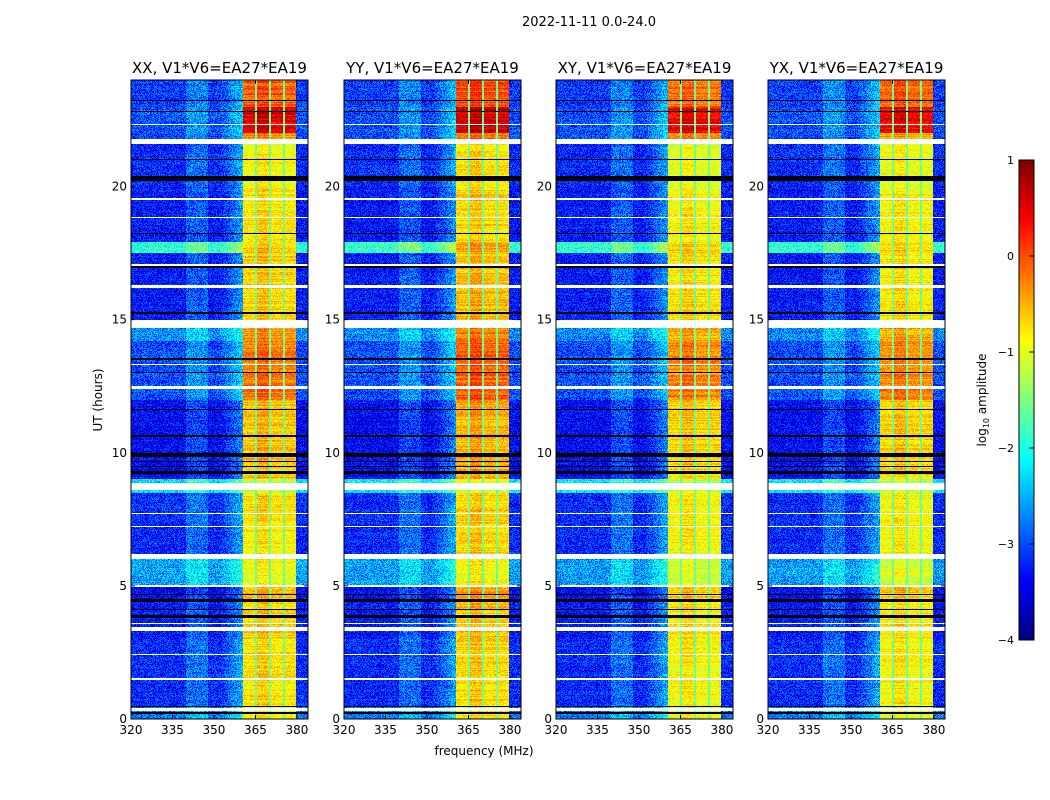 The image size is (1050, 800). I want to click on heatmap-panel-yy, so click(432, 399).